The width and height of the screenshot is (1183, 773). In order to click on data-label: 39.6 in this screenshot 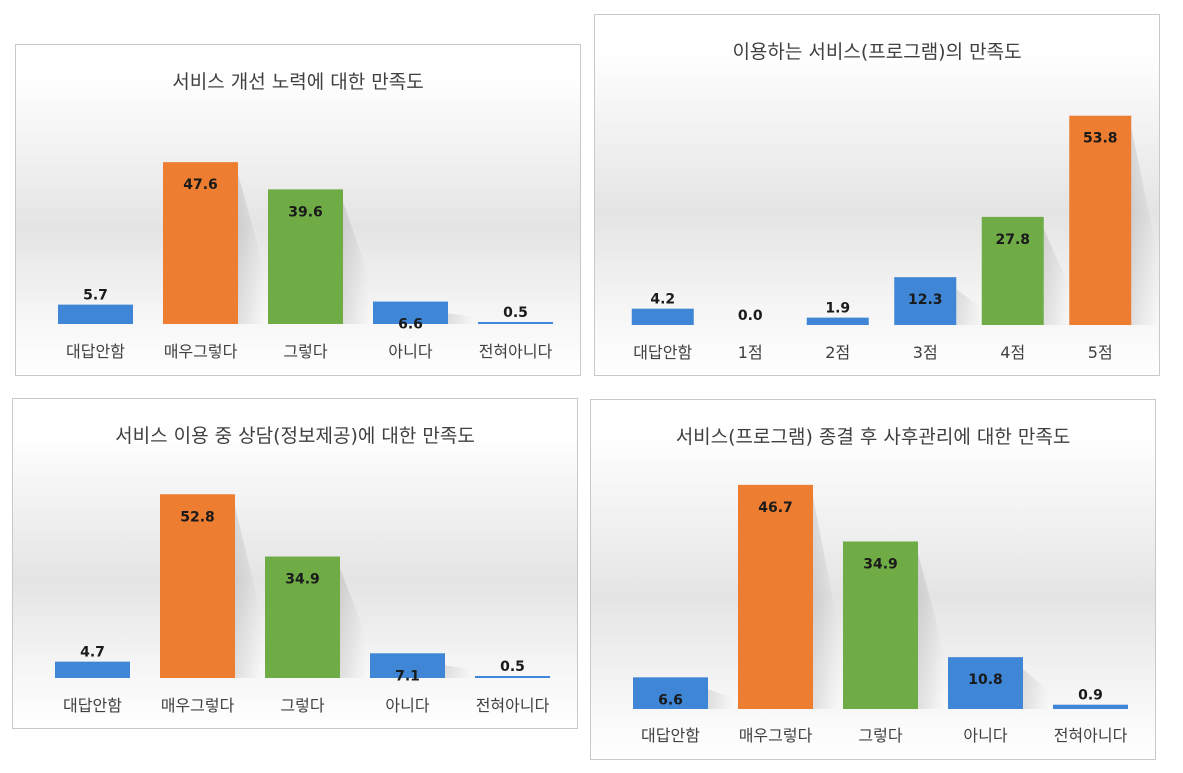, I will do `click(305, 212)`.